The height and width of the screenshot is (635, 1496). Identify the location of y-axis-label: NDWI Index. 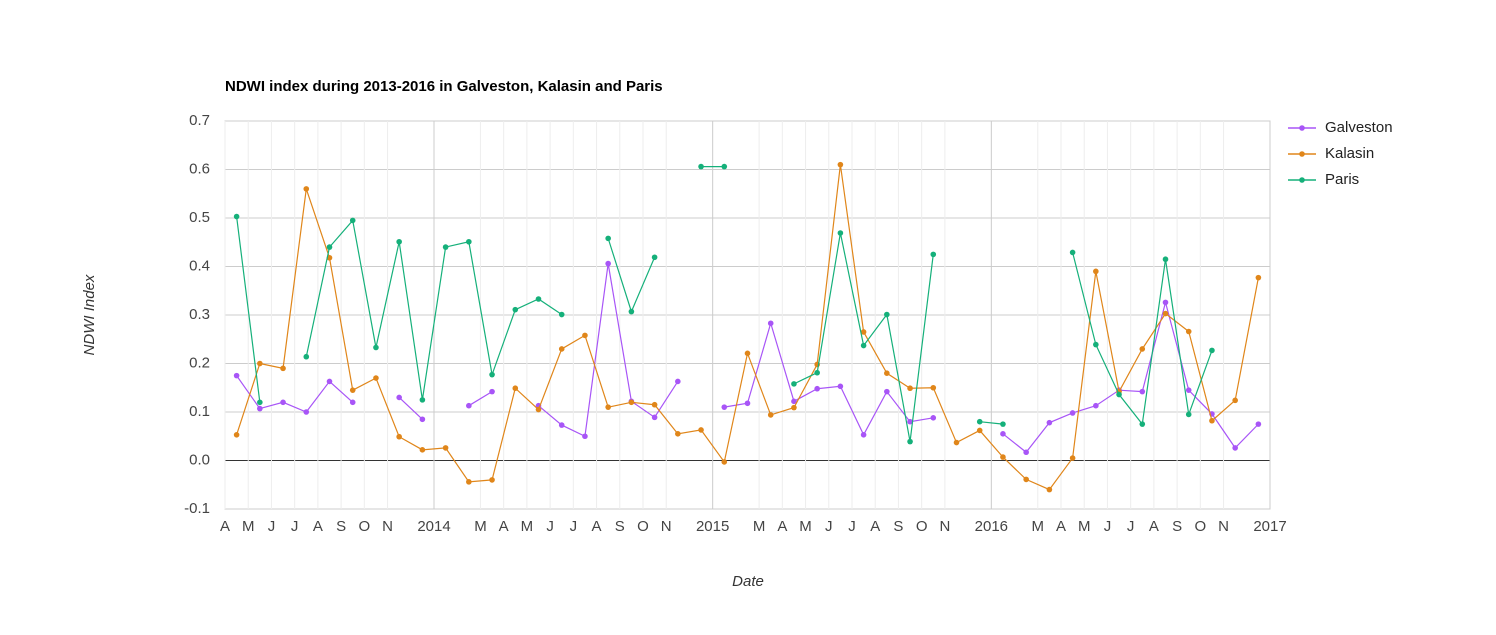
(89, 314).